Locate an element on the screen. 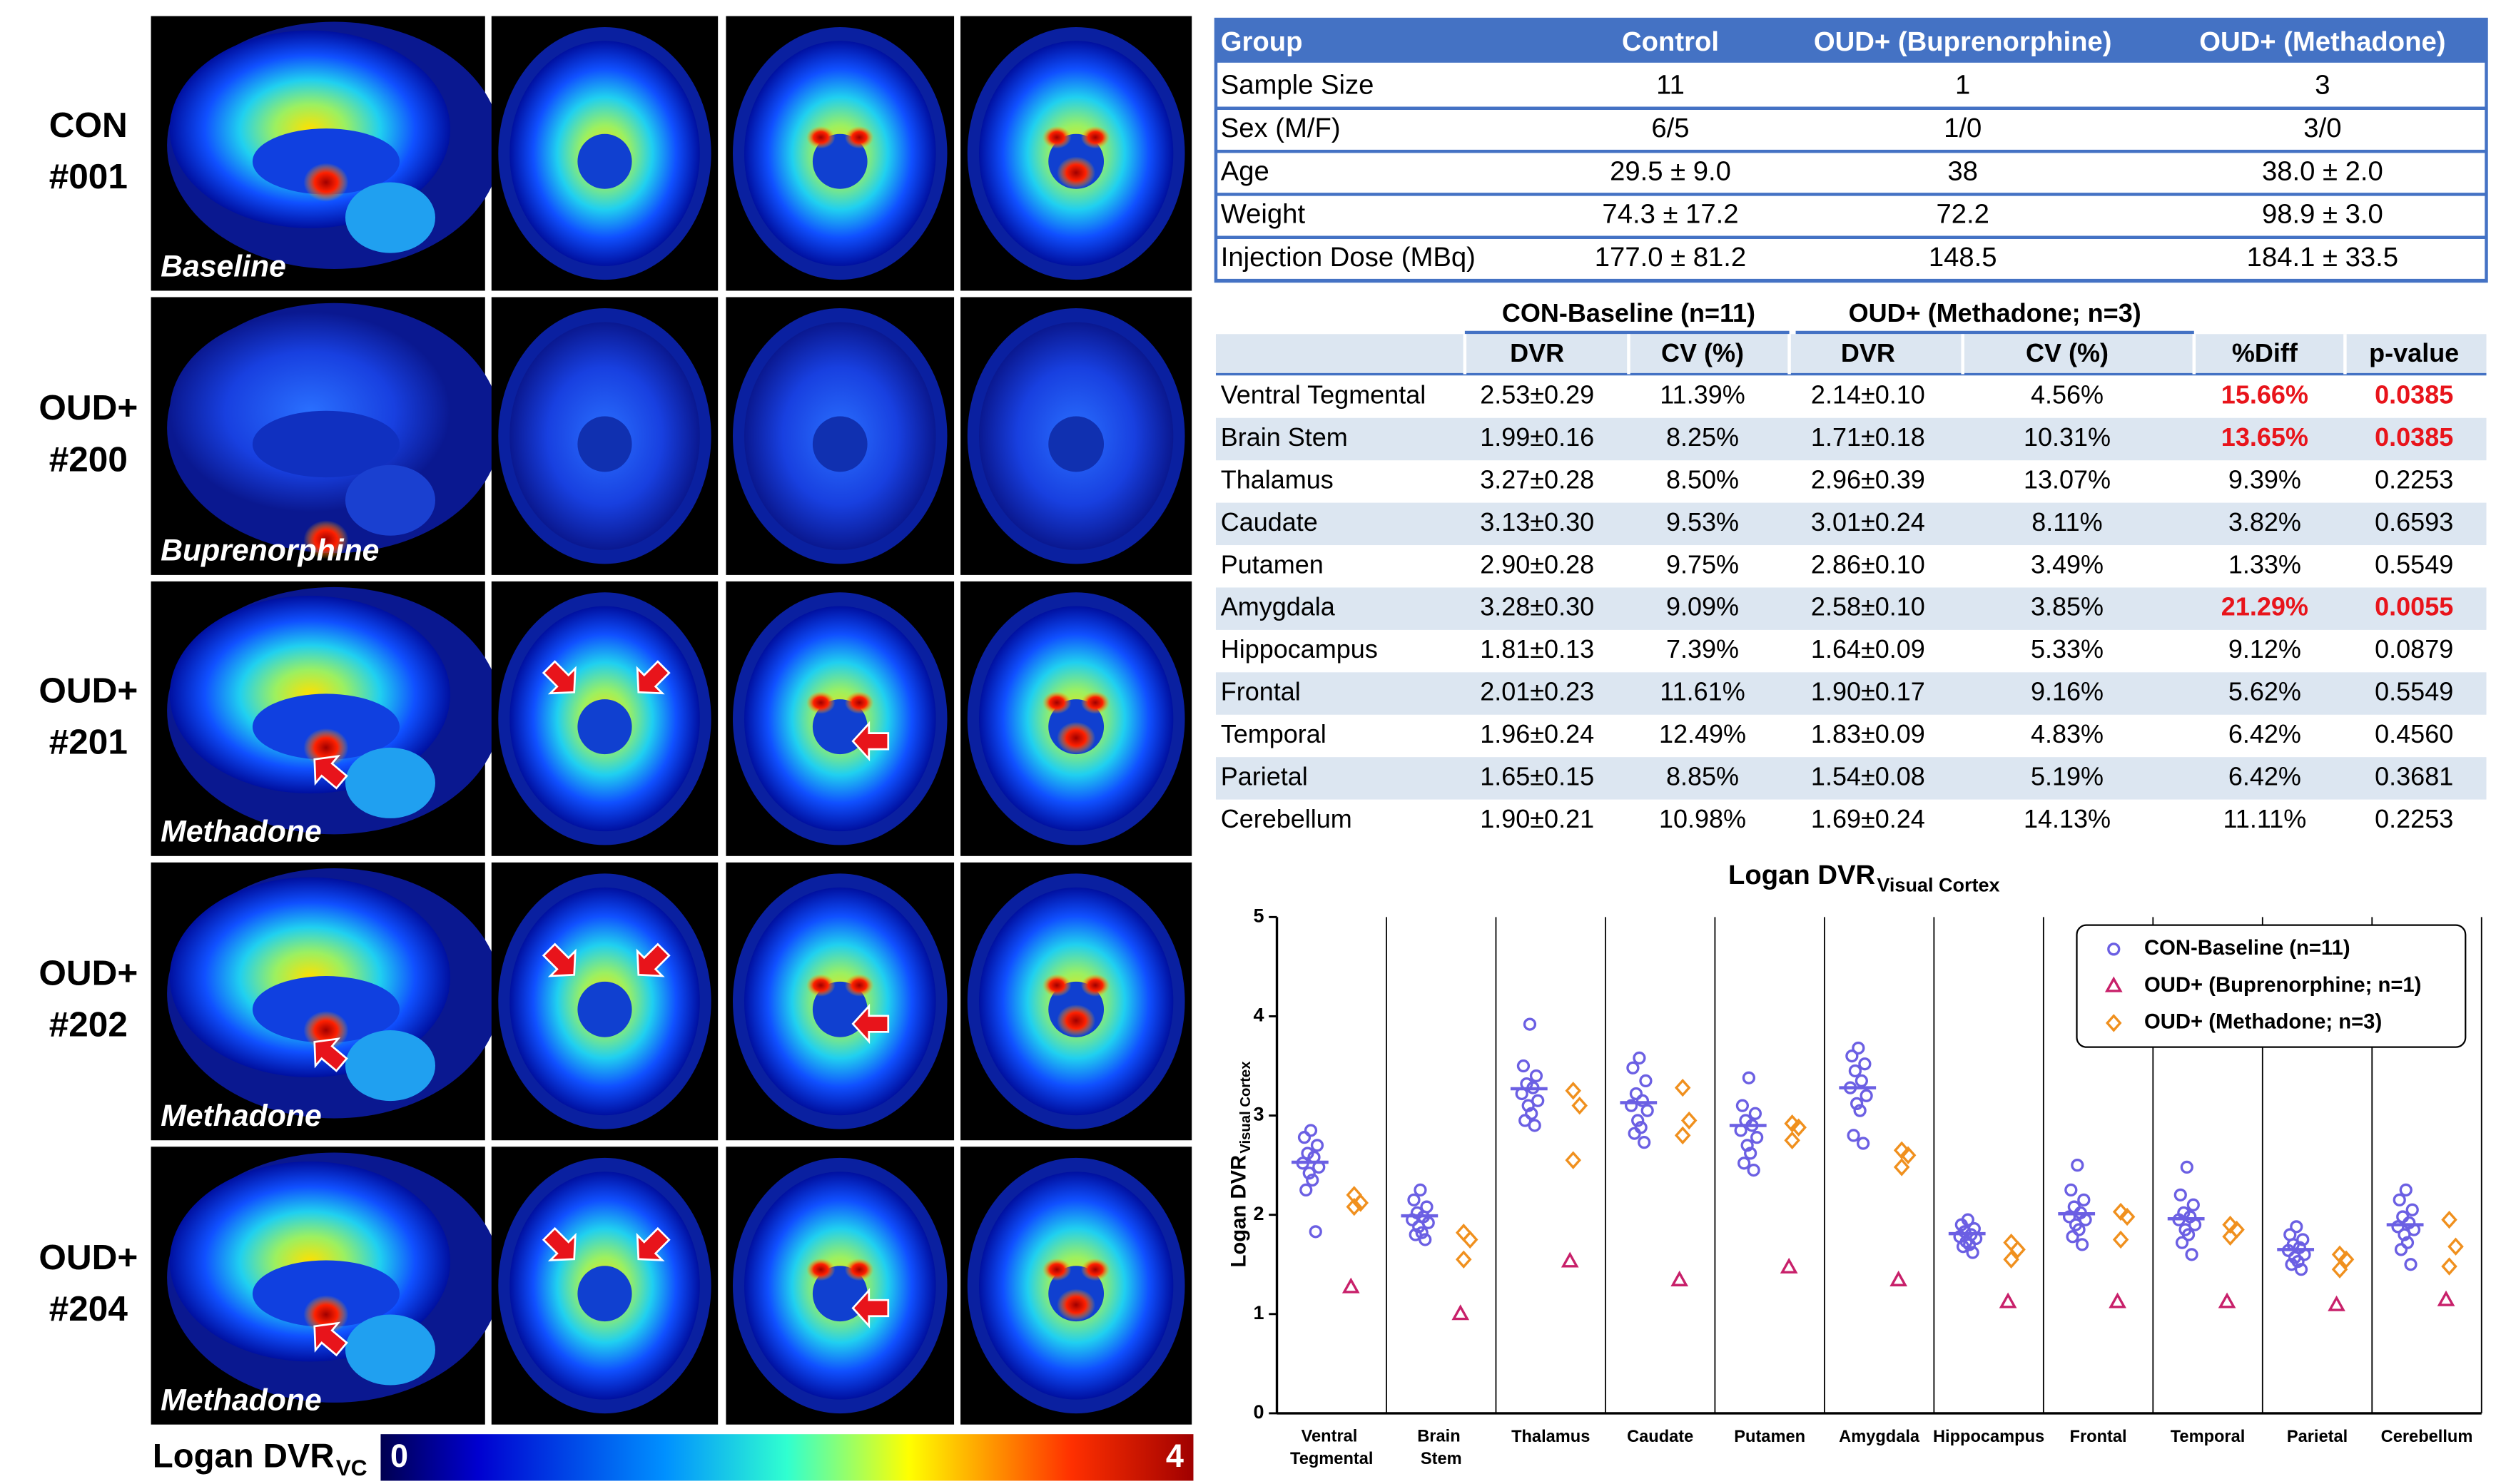  colorbar-subscript: VC is located at coordinates (351, 1467).